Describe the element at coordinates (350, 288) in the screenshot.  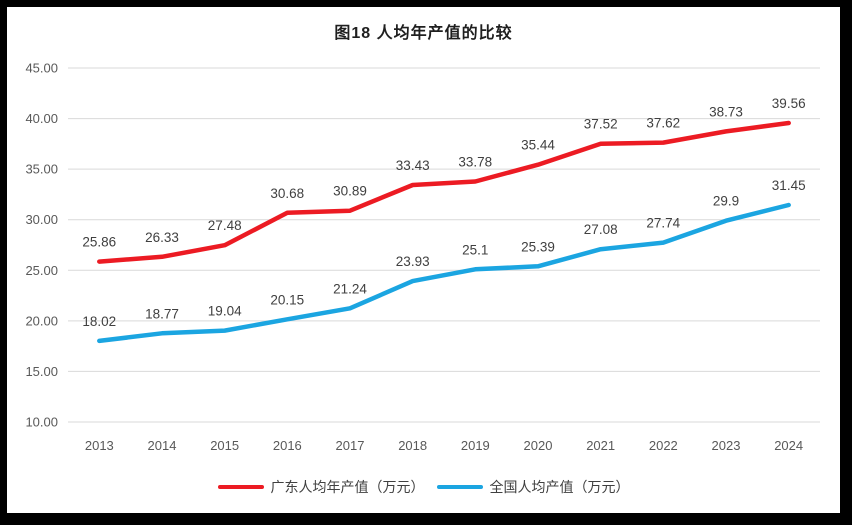
I see `svg-text: 21.24` at that location.